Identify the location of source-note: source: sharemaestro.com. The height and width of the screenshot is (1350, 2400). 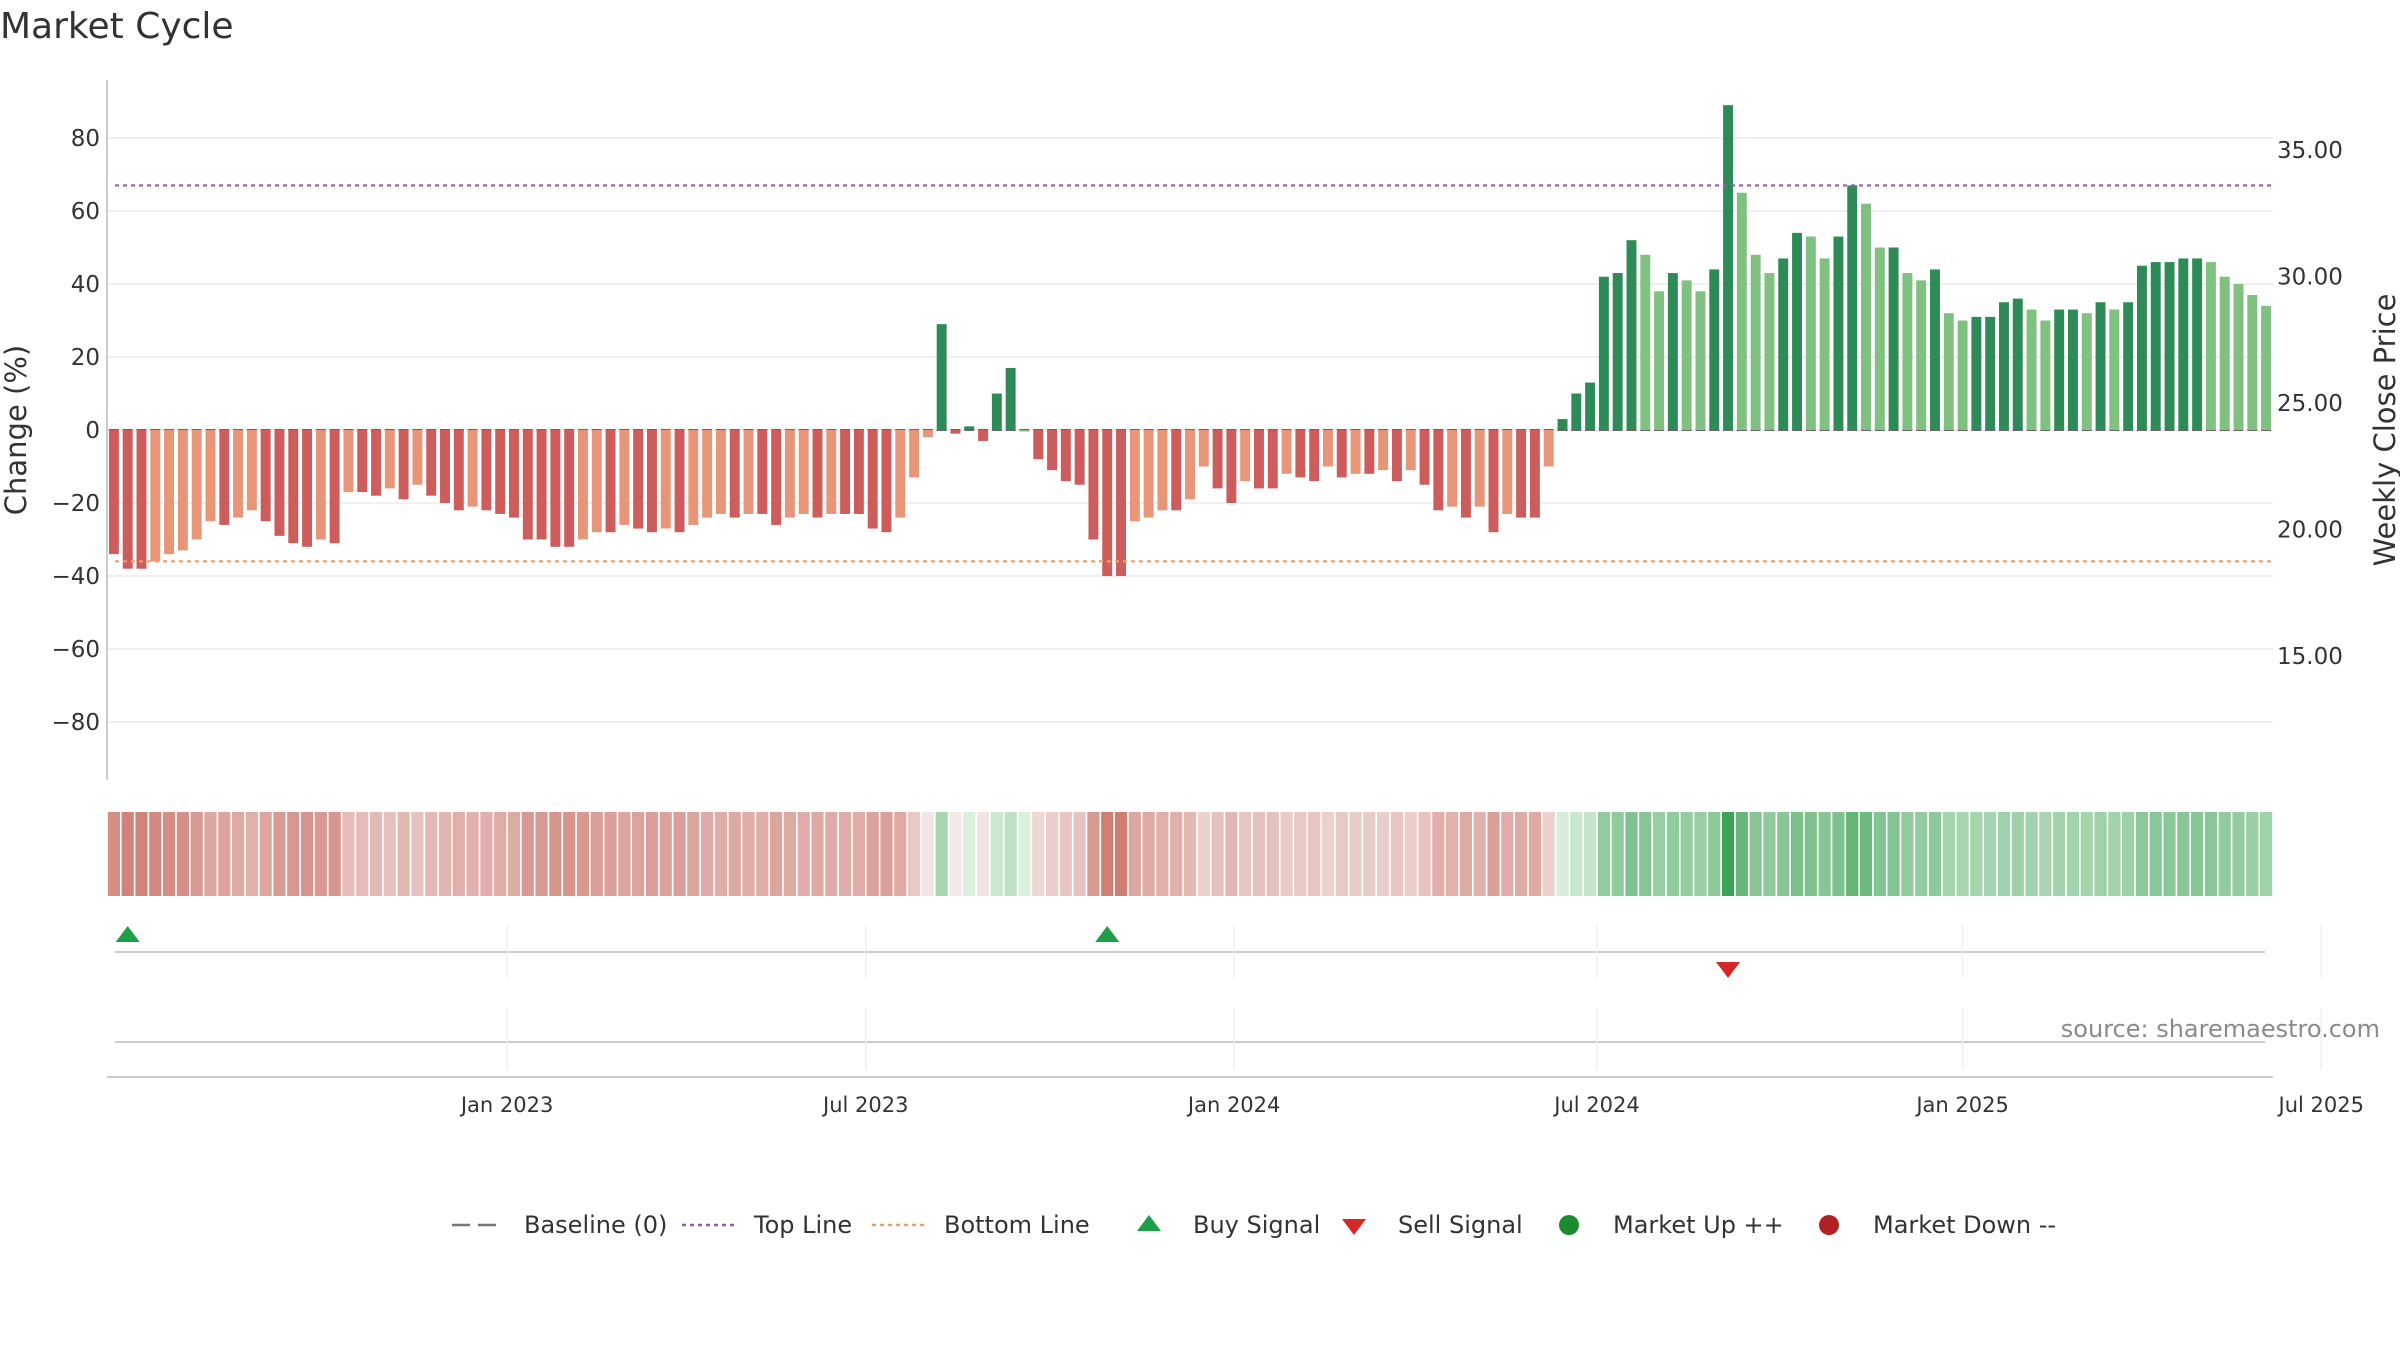
(2220, 1029).